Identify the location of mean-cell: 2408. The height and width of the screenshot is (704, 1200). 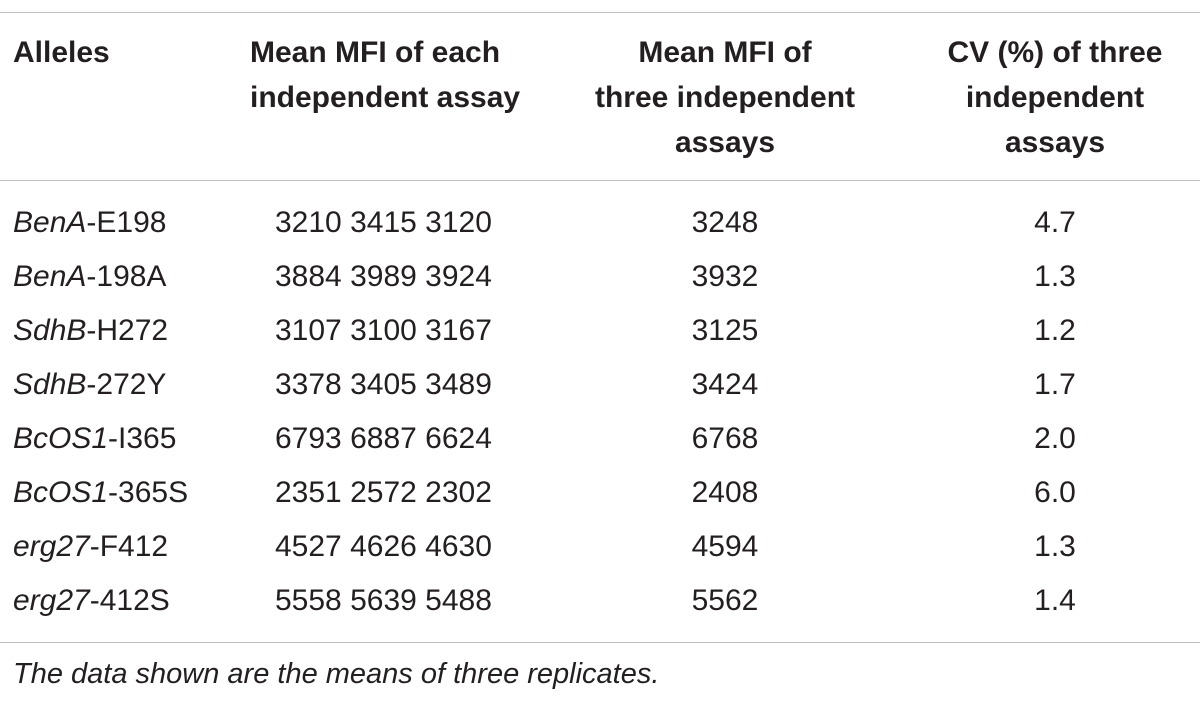
(725, 492).